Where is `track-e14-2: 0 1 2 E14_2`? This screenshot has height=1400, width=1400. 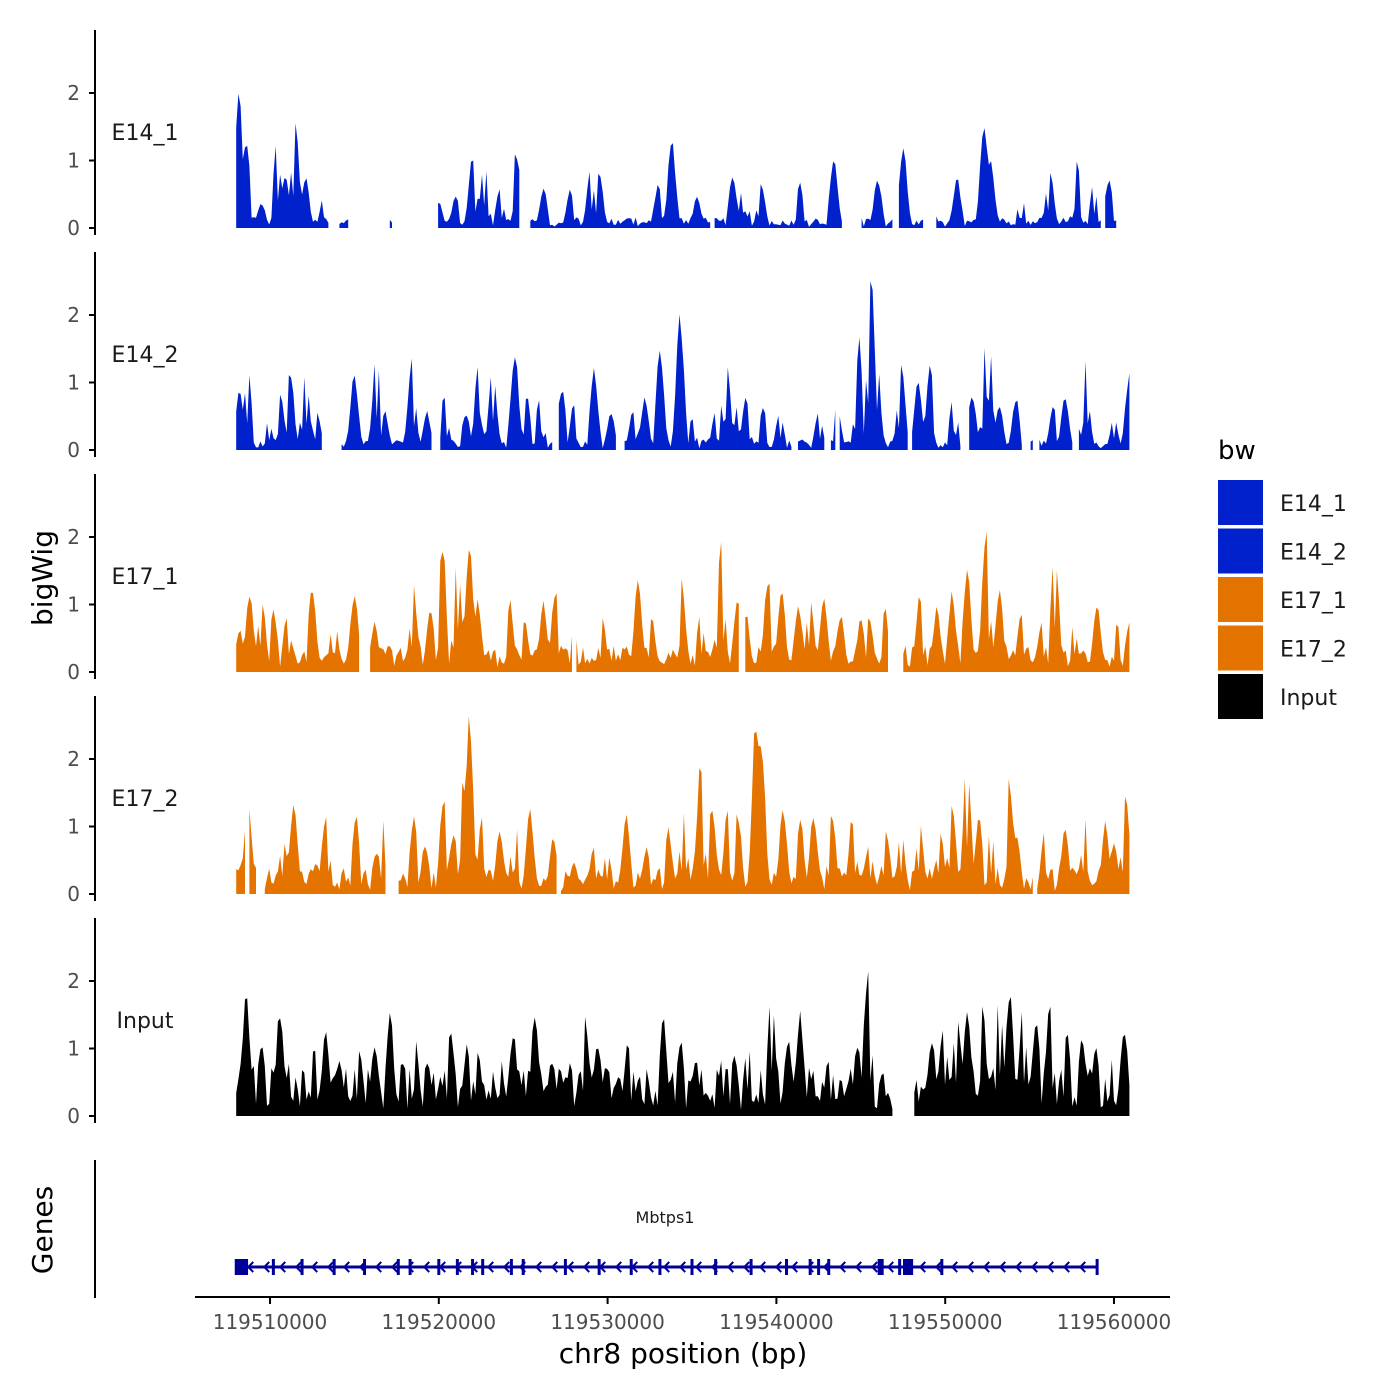 track-e14-2: 0 1 2 E14_2 is located at coordinates (598, 357).